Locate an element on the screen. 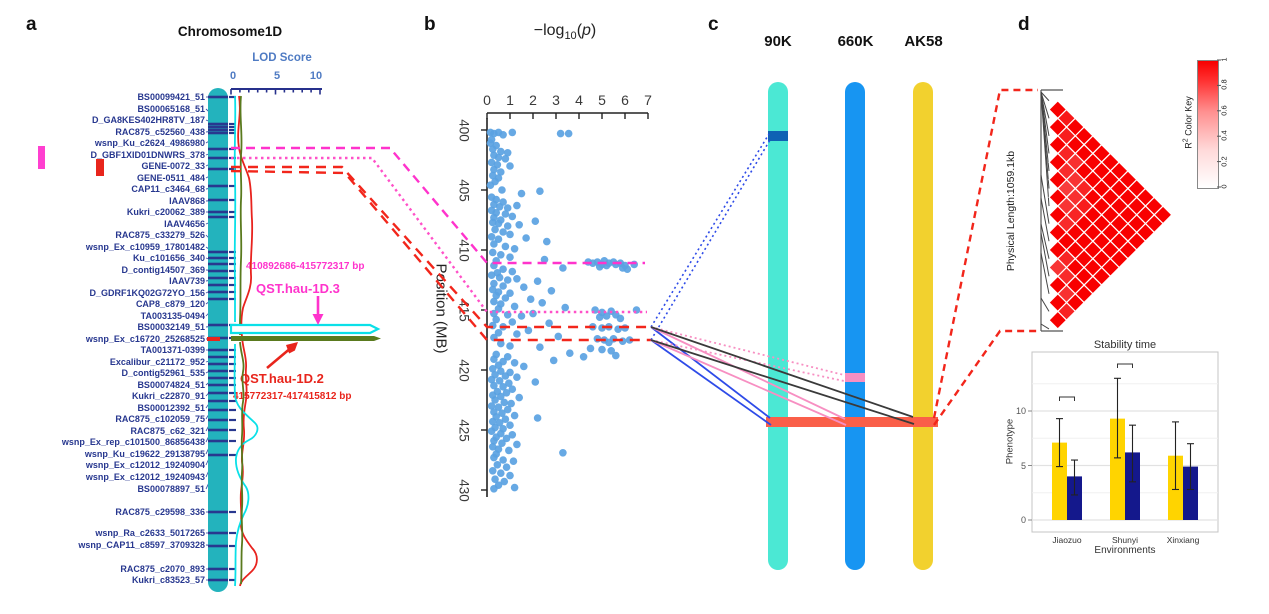  marker-label: CAP8_c879_120 is located at coordinates (170, 304).